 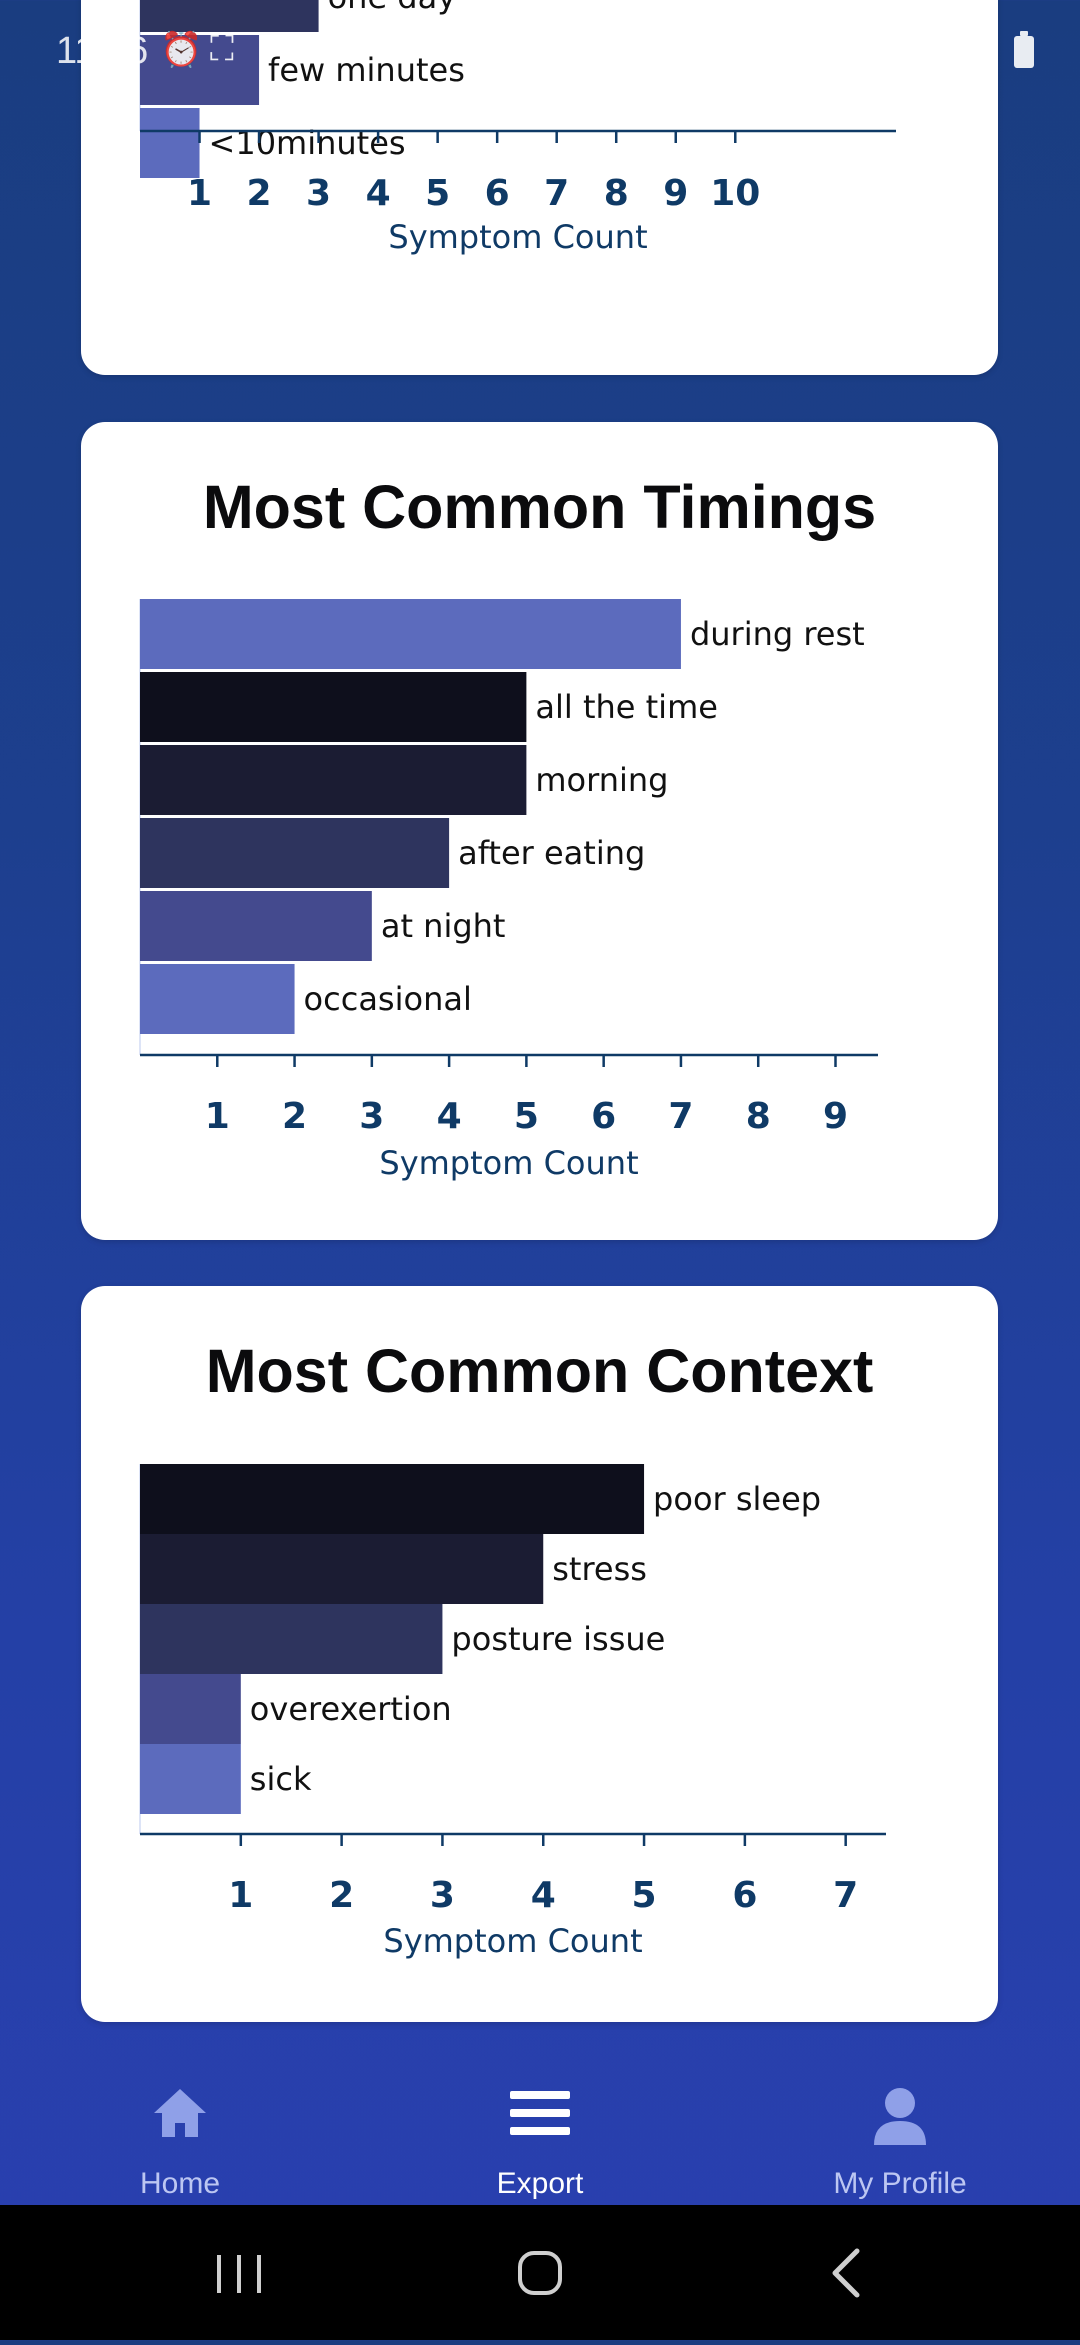 I want to click on screen-record-icon: ⛶, so click(x=222, y=49).